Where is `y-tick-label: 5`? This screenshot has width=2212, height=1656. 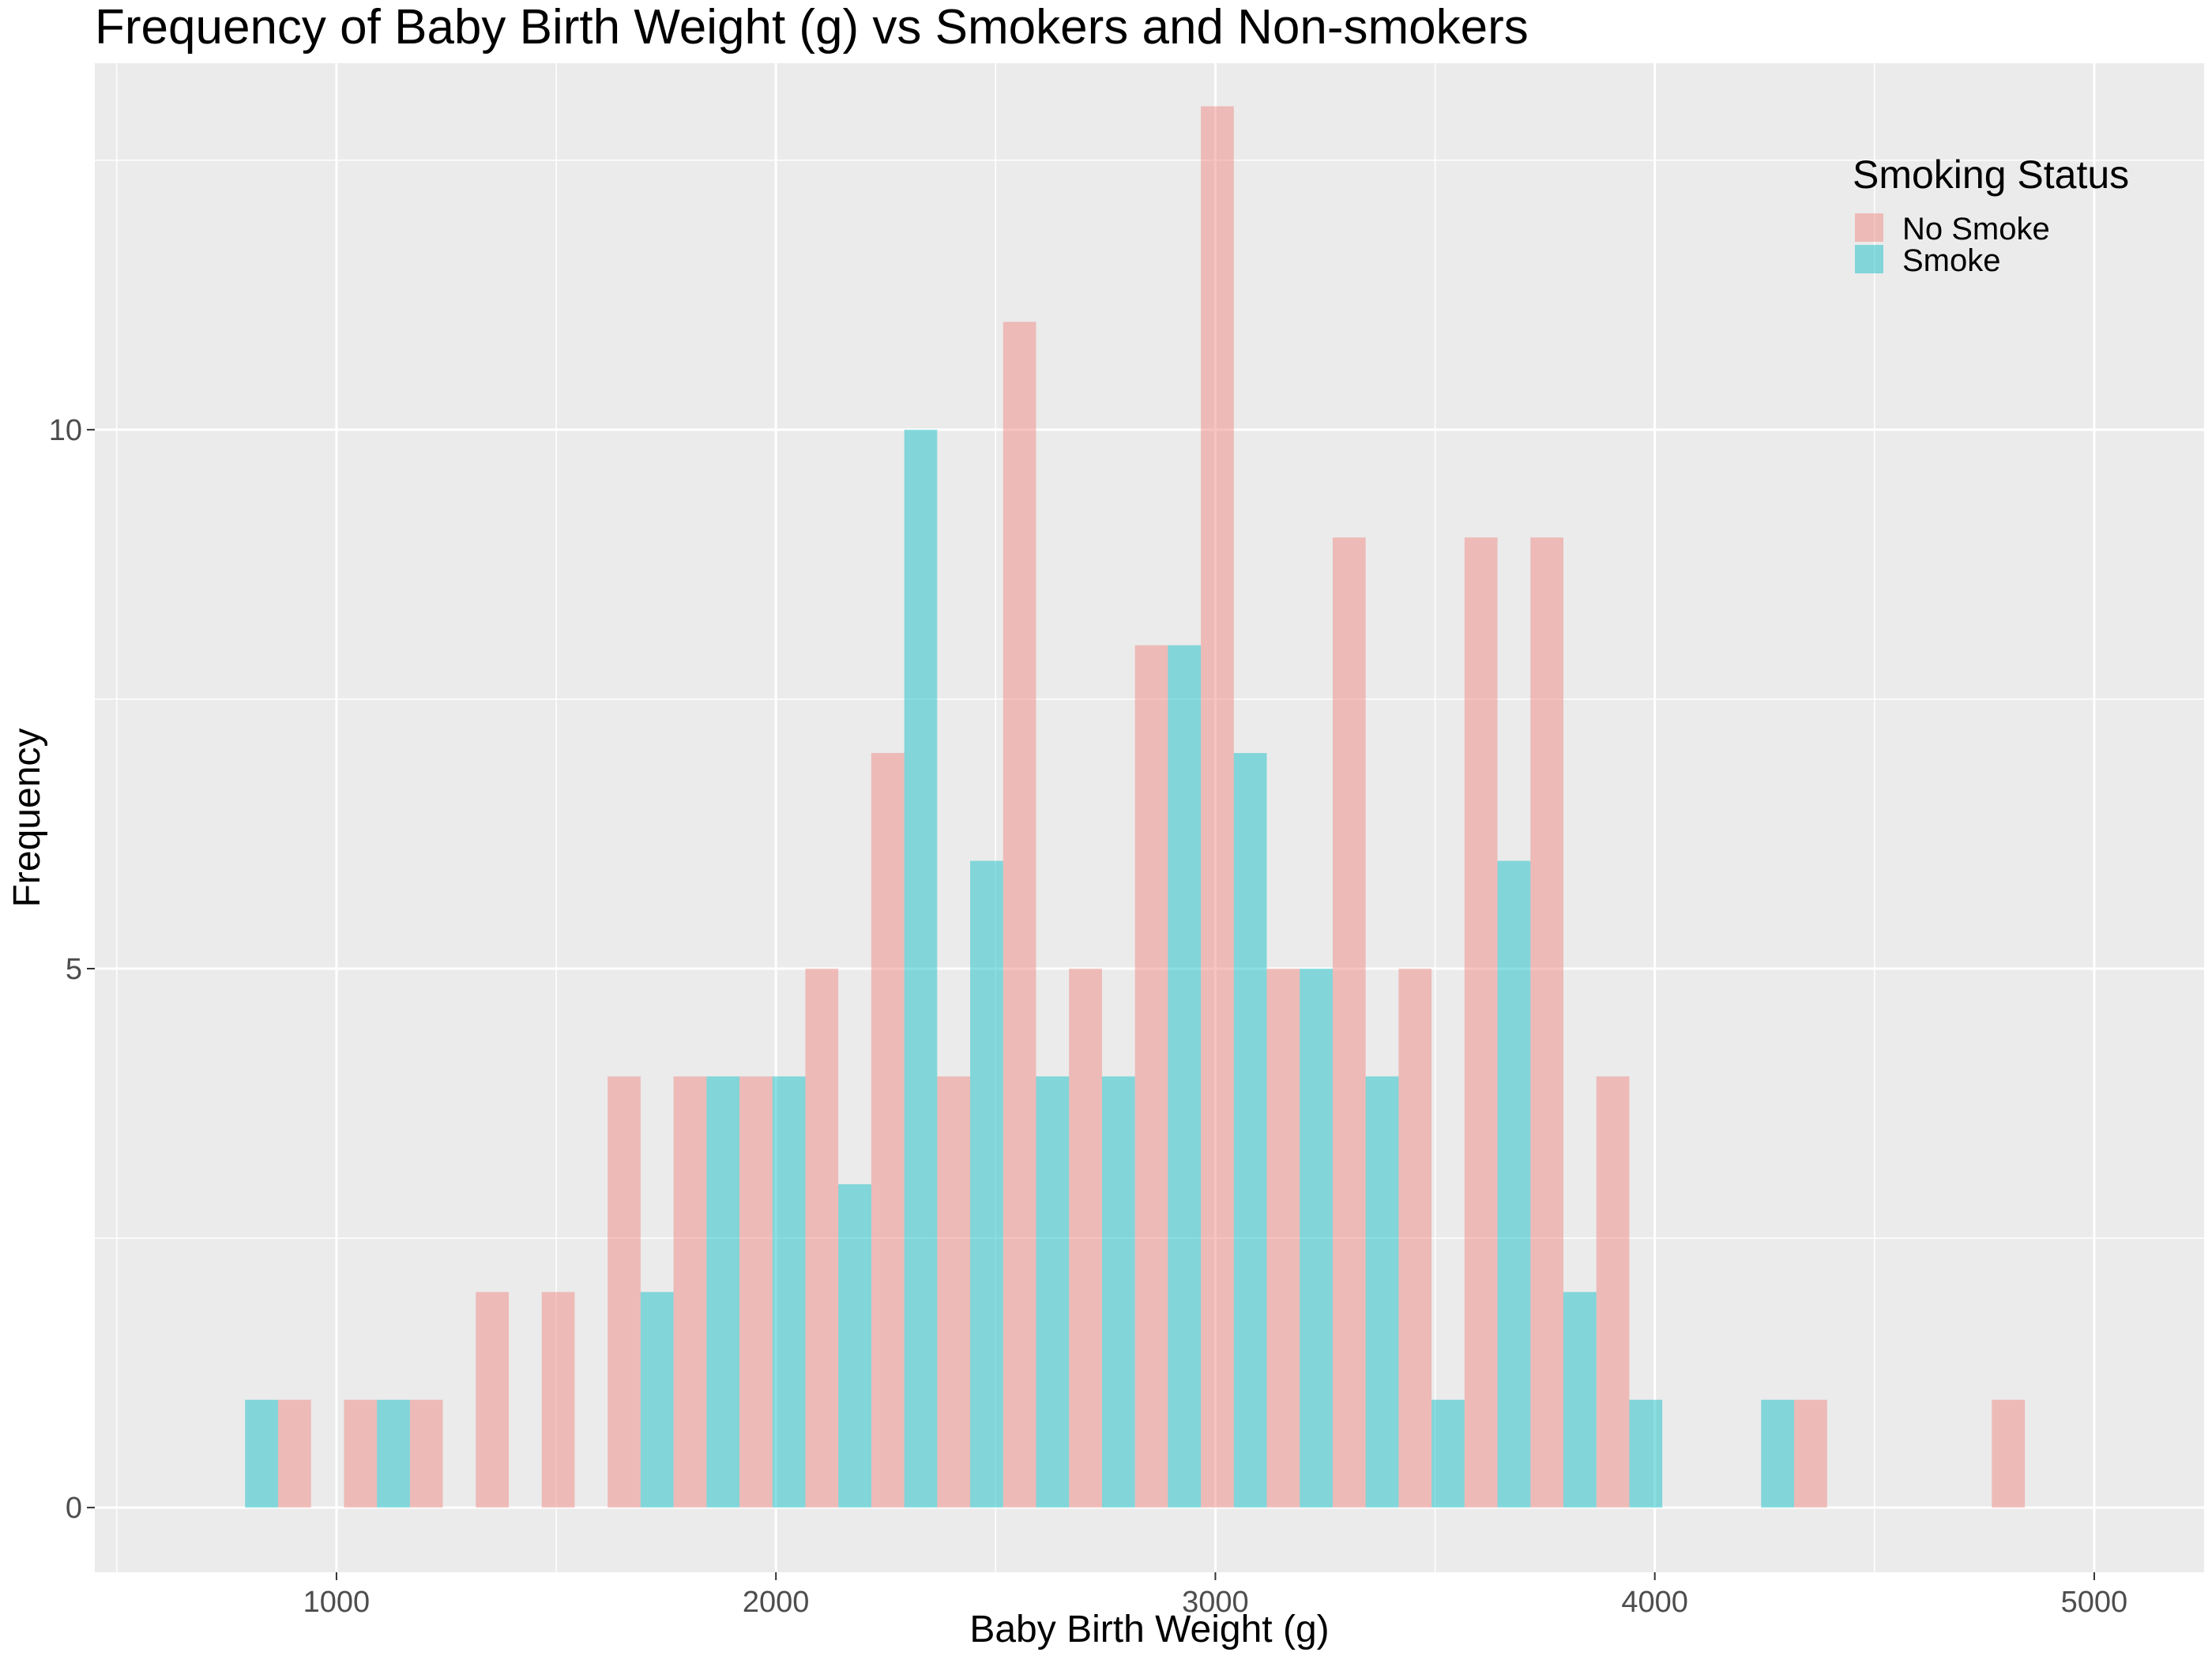 y-tick-label: 5 is located at coordinates (74, 970).